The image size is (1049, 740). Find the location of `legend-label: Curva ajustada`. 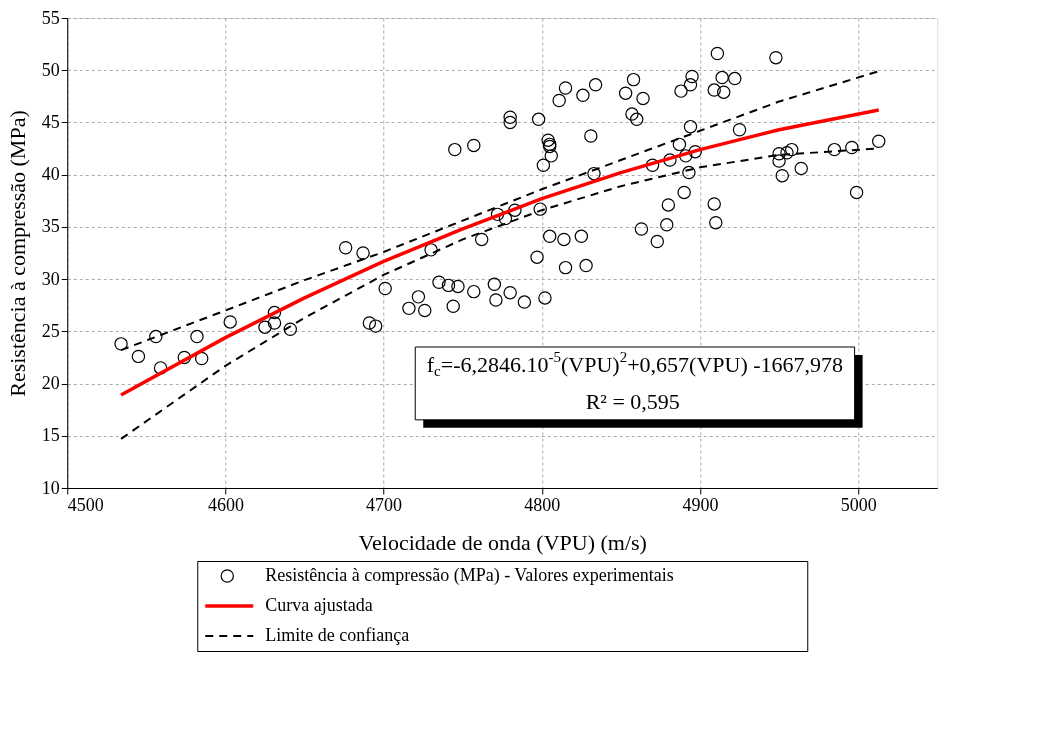

legend-label: Curva ajustada is located at coordinates (319, 605).